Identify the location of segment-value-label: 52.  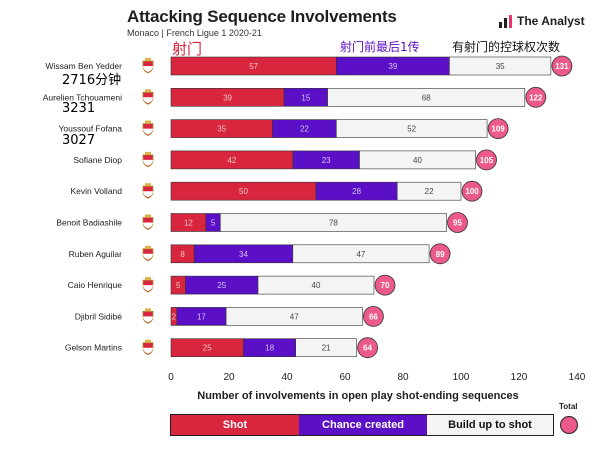
(411, 129).